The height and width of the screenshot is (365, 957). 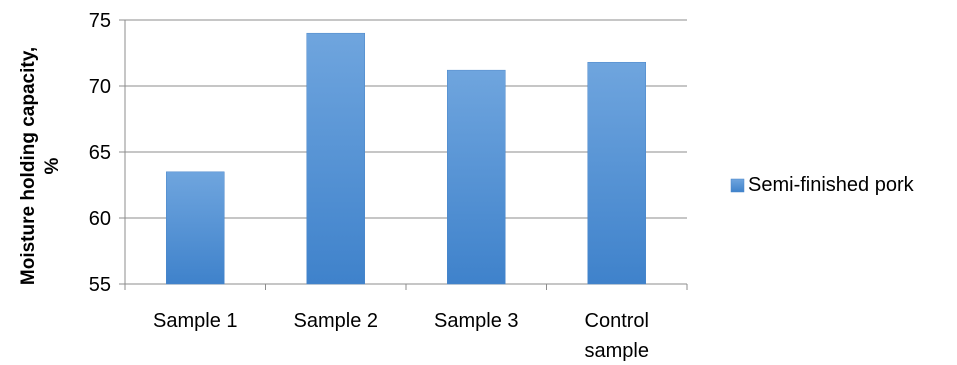 I want to click on x-tick-label: sample, so click(x=617, y=351).